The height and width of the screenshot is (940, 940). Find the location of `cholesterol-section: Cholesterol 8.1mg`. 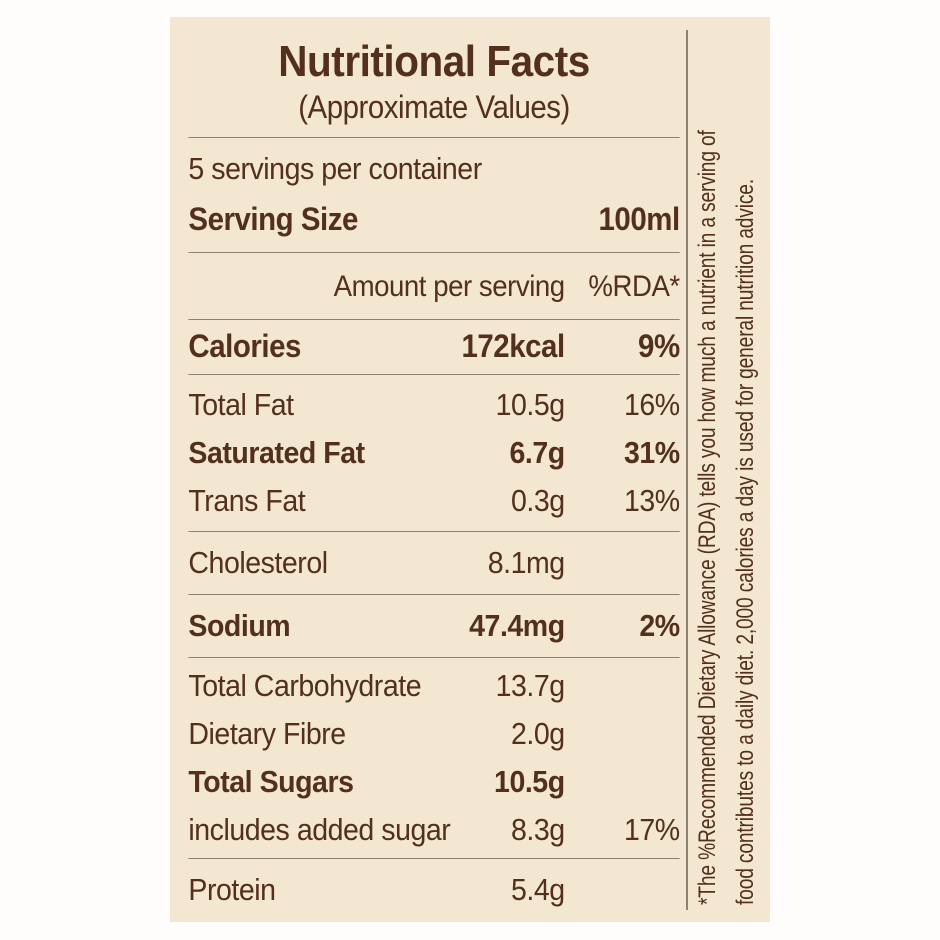

cholesterol-section: Cholesterol 8.1mg is located at coordinates (434, 563).